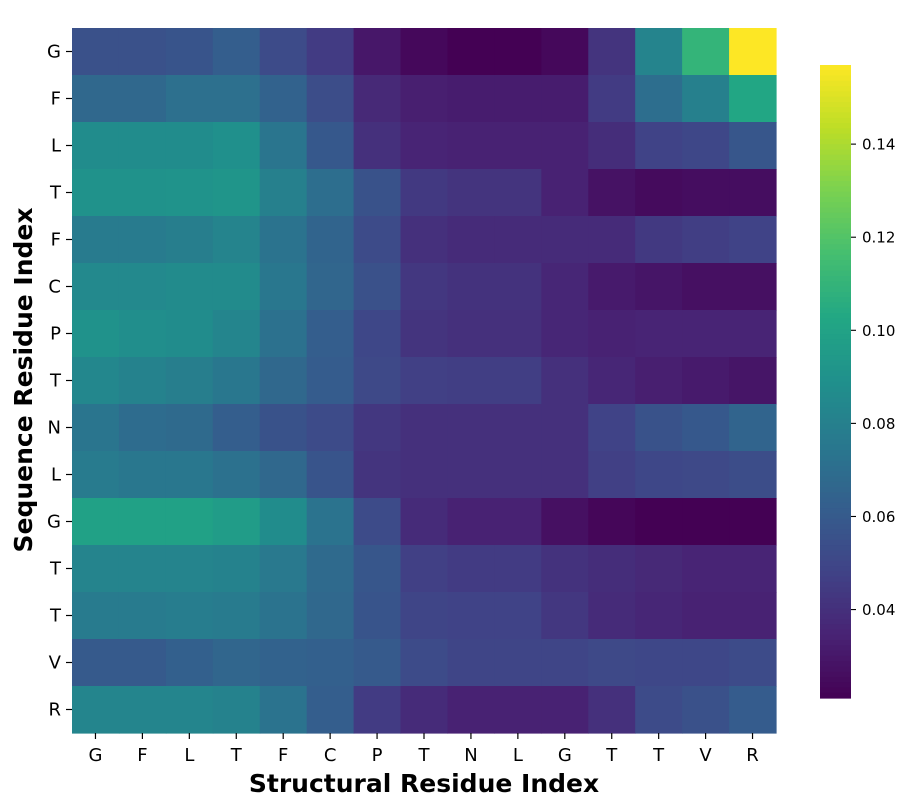 The width and height of the screenshot is (913, 810). I want to click on y-tick-label: F, so click(56, 99).